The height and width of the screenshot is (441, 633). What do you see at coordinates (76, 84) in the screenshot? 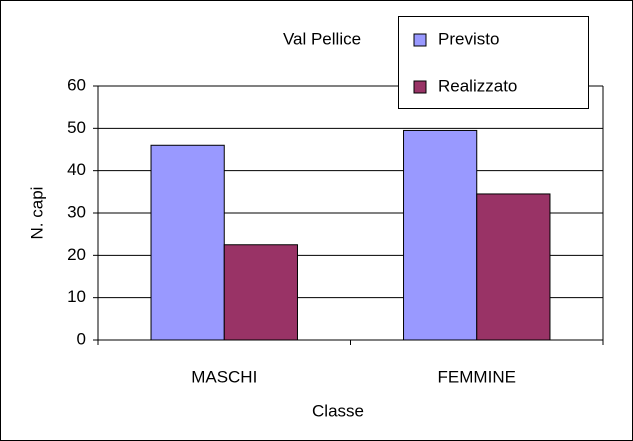
I see `y-tick-label: 60` at bounding box center [76, 84].